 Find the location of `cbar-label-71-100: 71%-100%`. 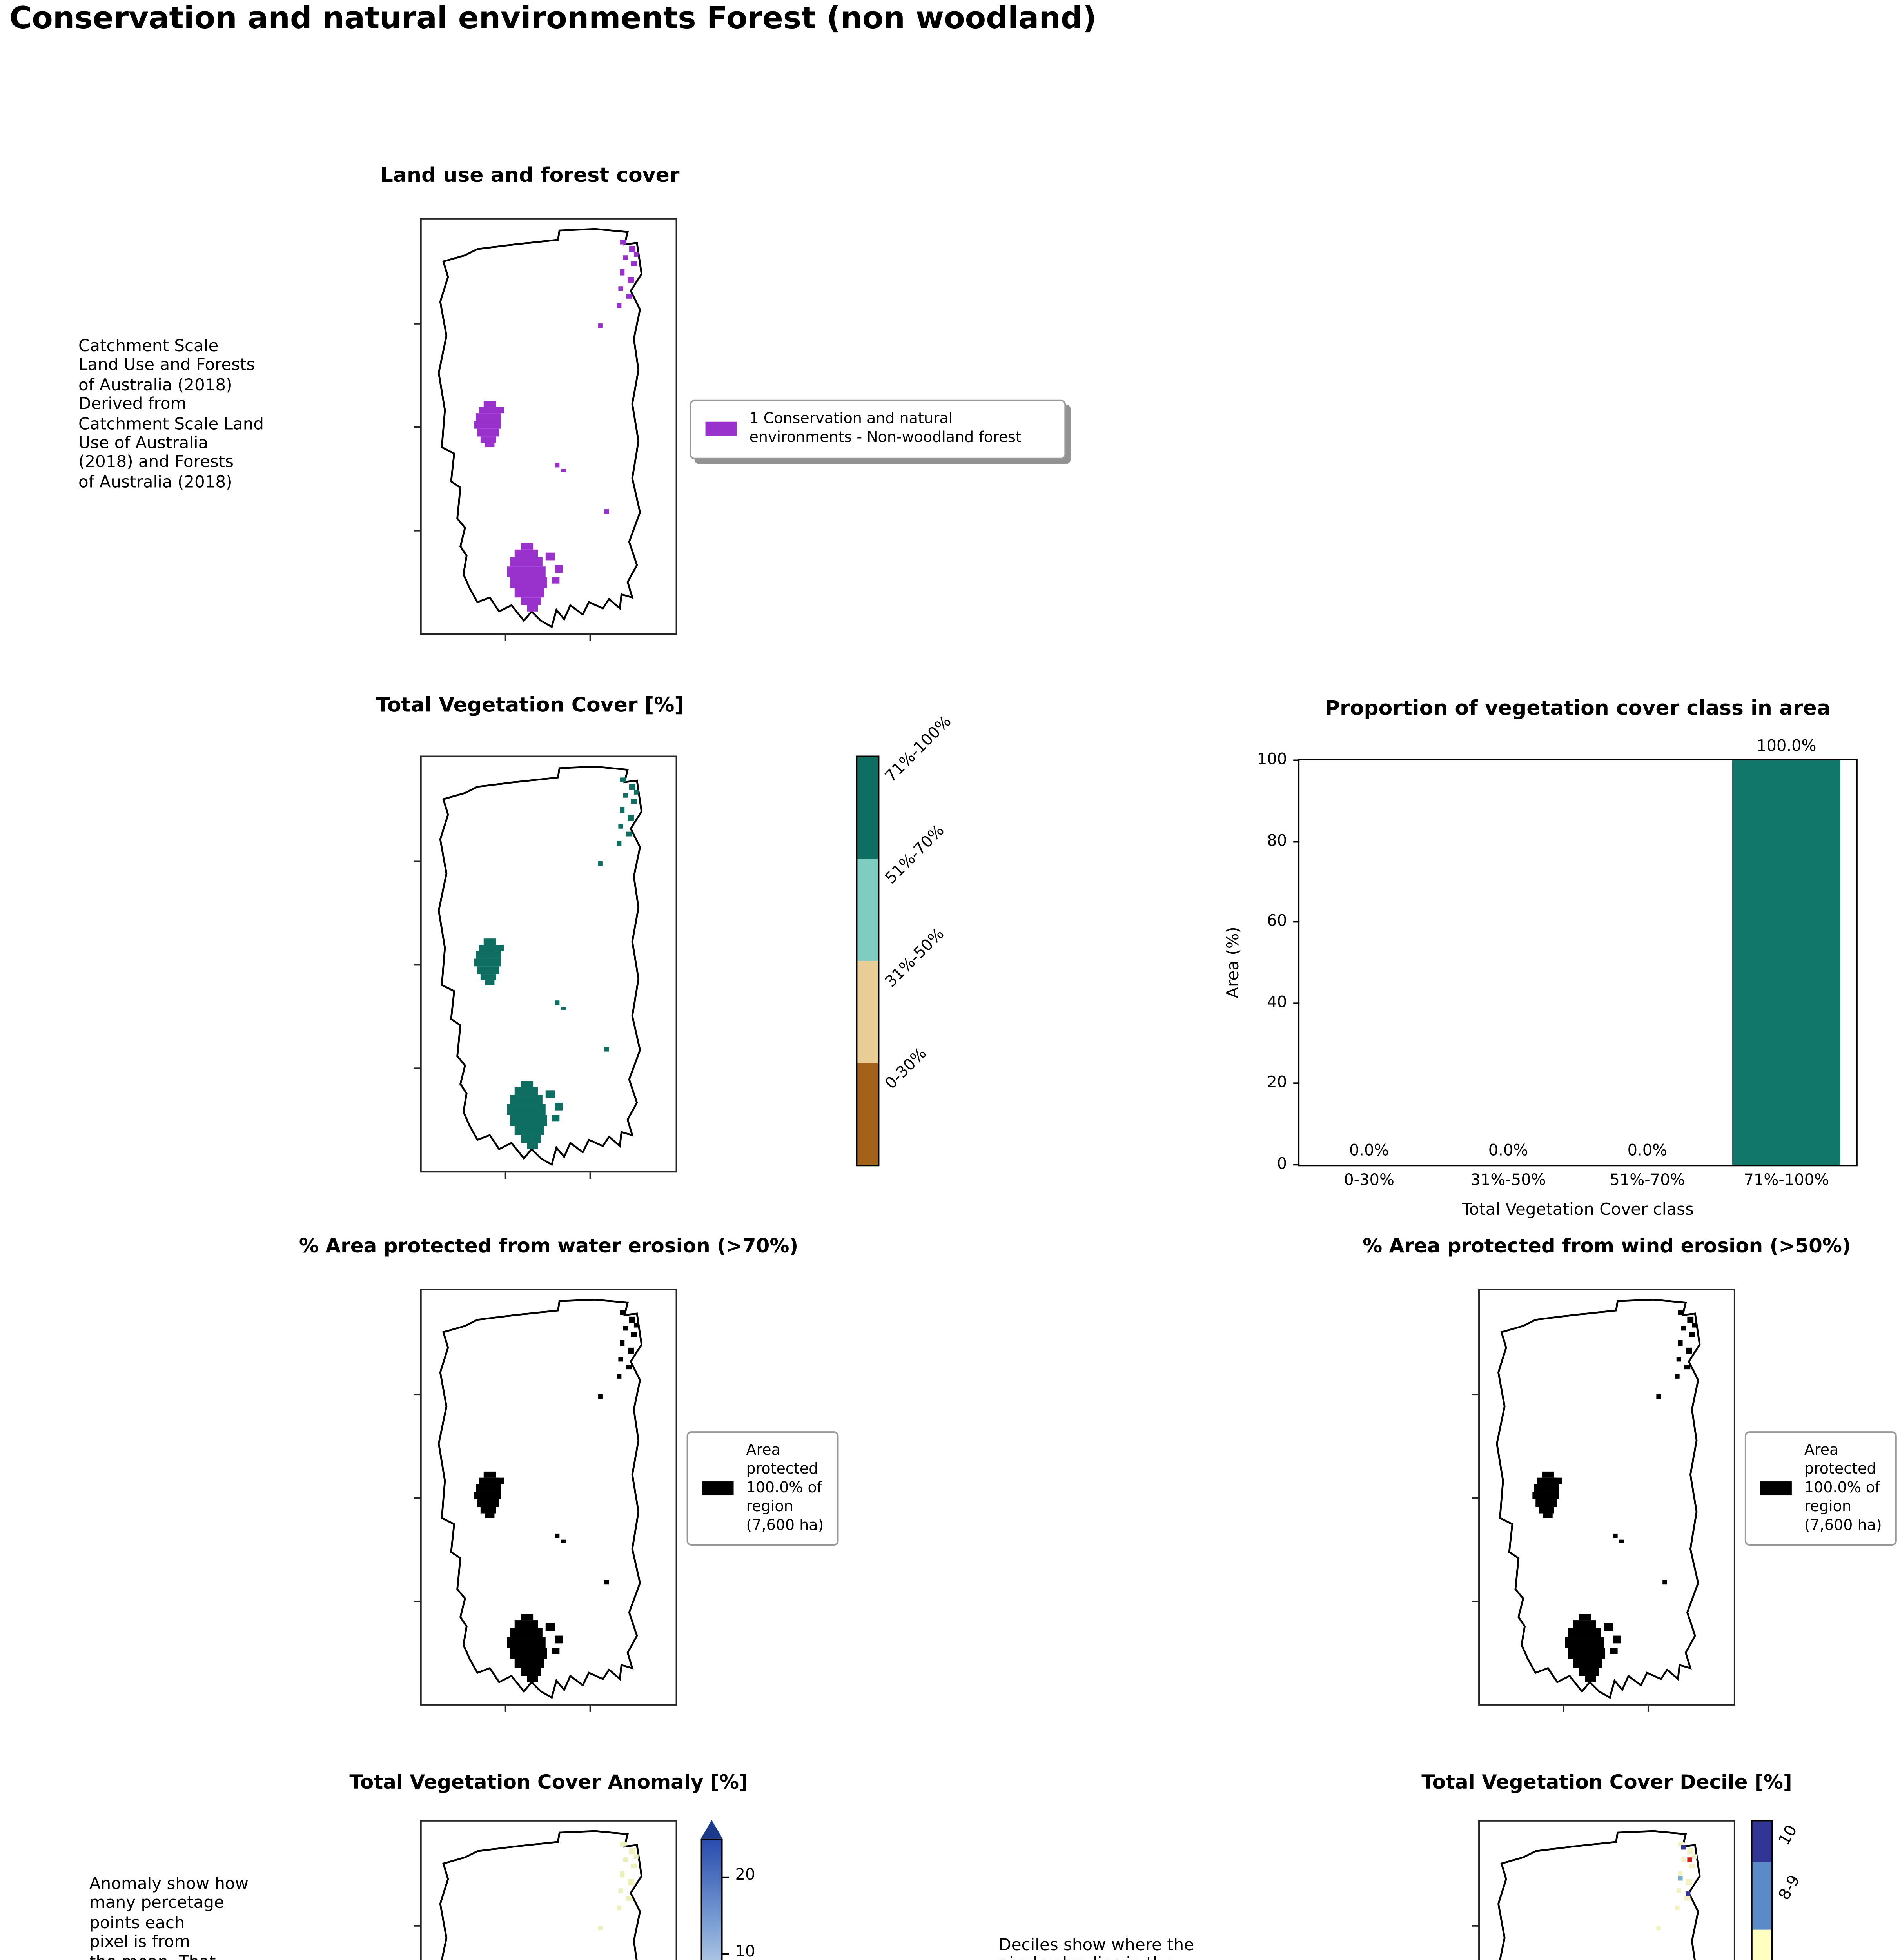

cbar-label-71-100: 71%-100% is located at coordinates (918, 749).